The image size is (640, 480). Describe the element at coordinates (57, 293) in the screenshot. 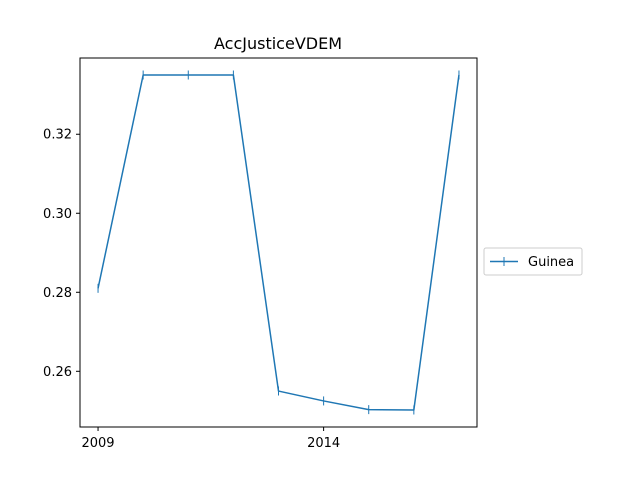

I see `y-tick-label: 0.28` at that location.